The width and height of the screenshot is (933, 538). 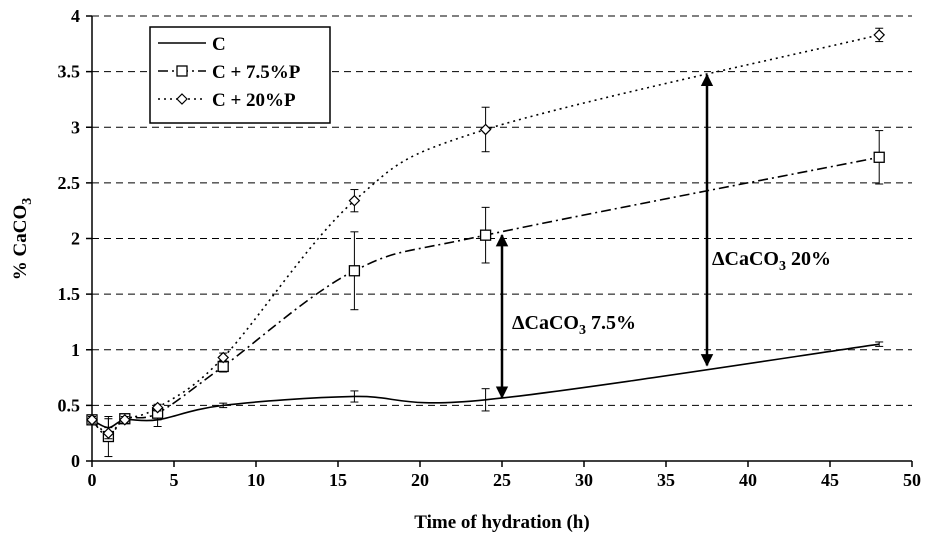 What do you see at coordinates (174, 480) in the screenshot?
I see `x-tick-label: 5` at bounding box center [174, 480].